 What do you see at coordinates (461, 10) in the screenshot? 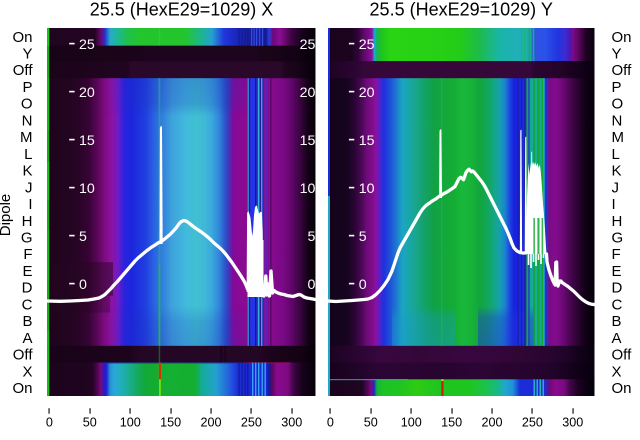
I see `svg-text: 25.5 (HexE29=1029) Y` at bounding box center [461, 10].